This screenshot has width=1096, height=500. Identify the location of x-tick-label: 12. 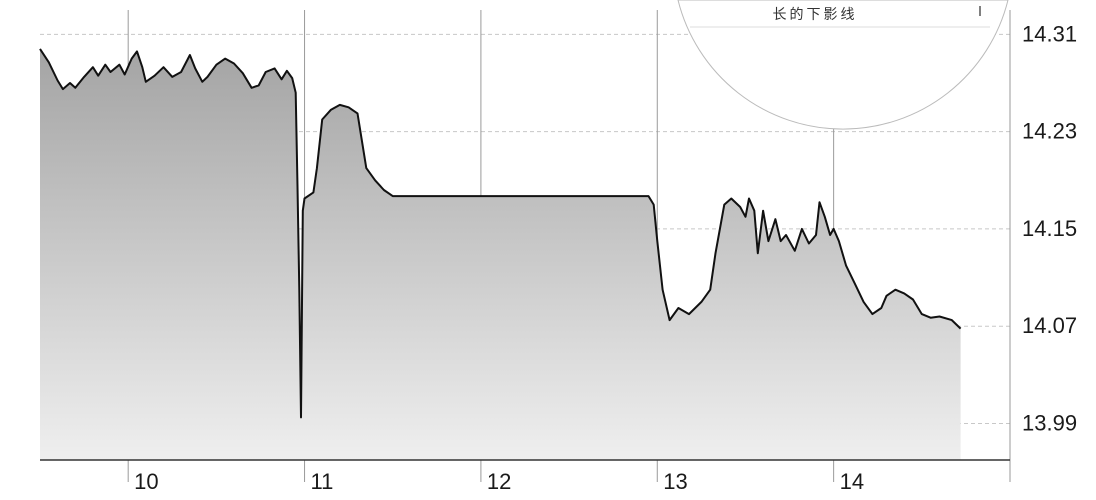
(499, 481).